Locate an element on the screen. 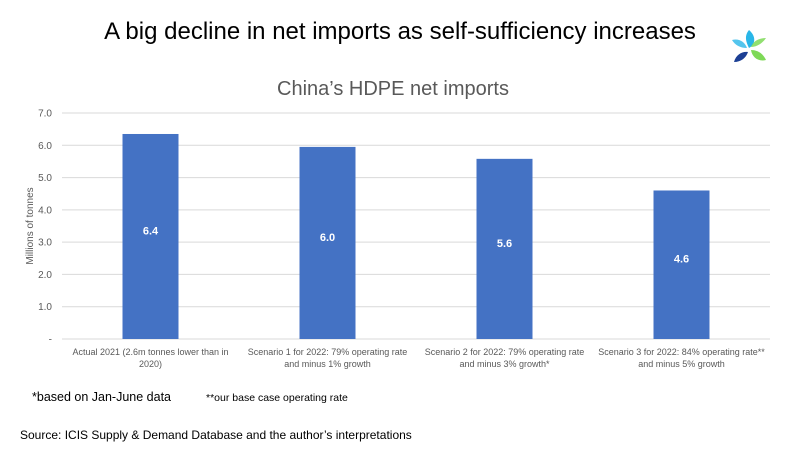  data-labels: 6.4 6.0 5.6 4.6 is located at coordinates (416, 245).